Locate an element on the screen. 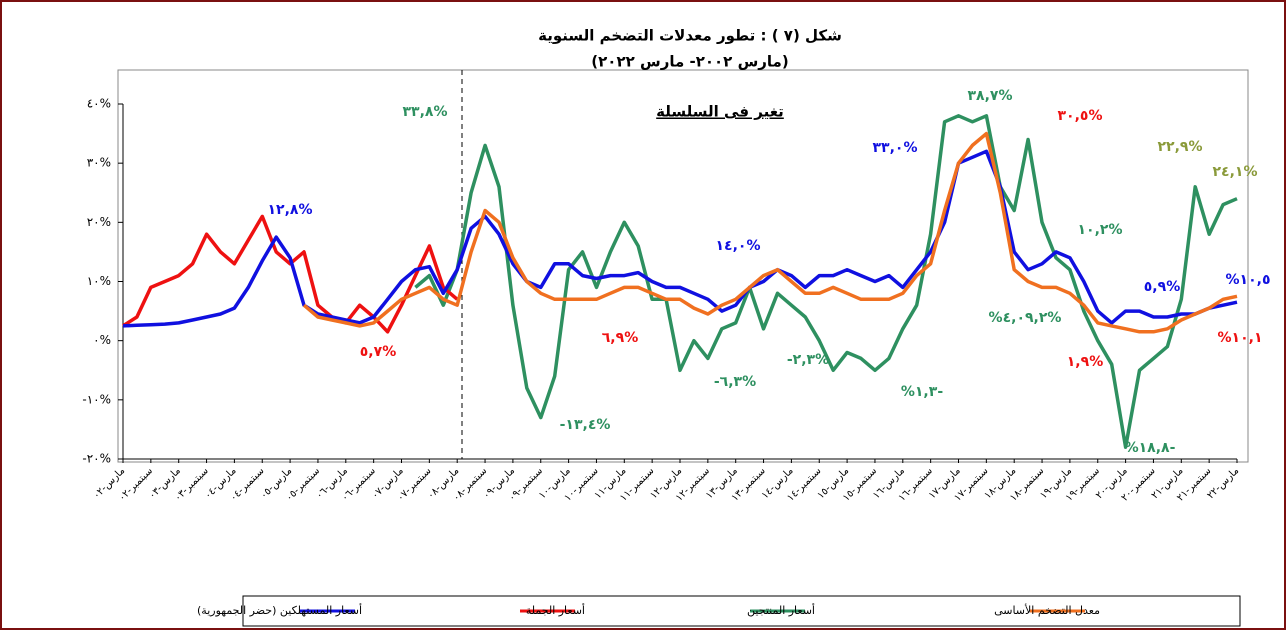 The image size is (1286, 630). annotation: -١٣,٤% is located at coordinates (585, 425).